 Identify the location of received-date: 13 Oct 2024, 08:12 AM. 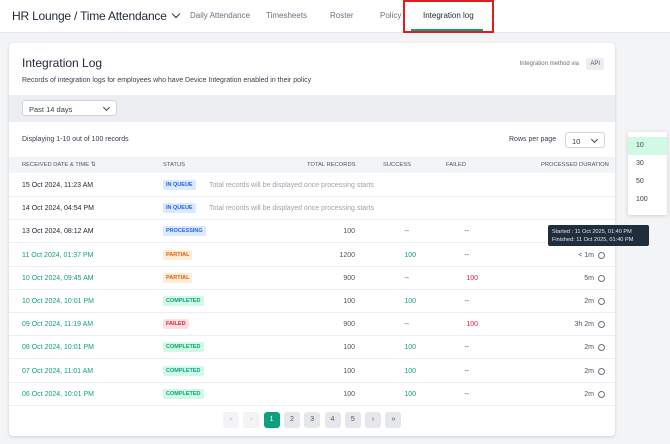
(58, 232).